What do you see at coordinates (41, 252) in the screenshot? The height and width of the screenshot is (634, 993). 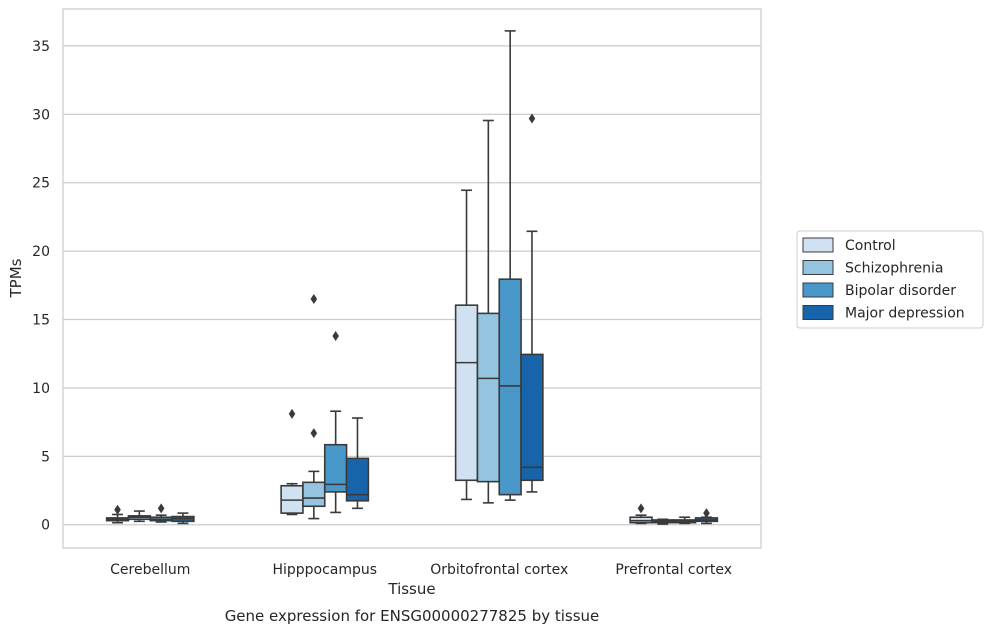 I see `y-tick-label: 20` at bounding box center [41, 252].